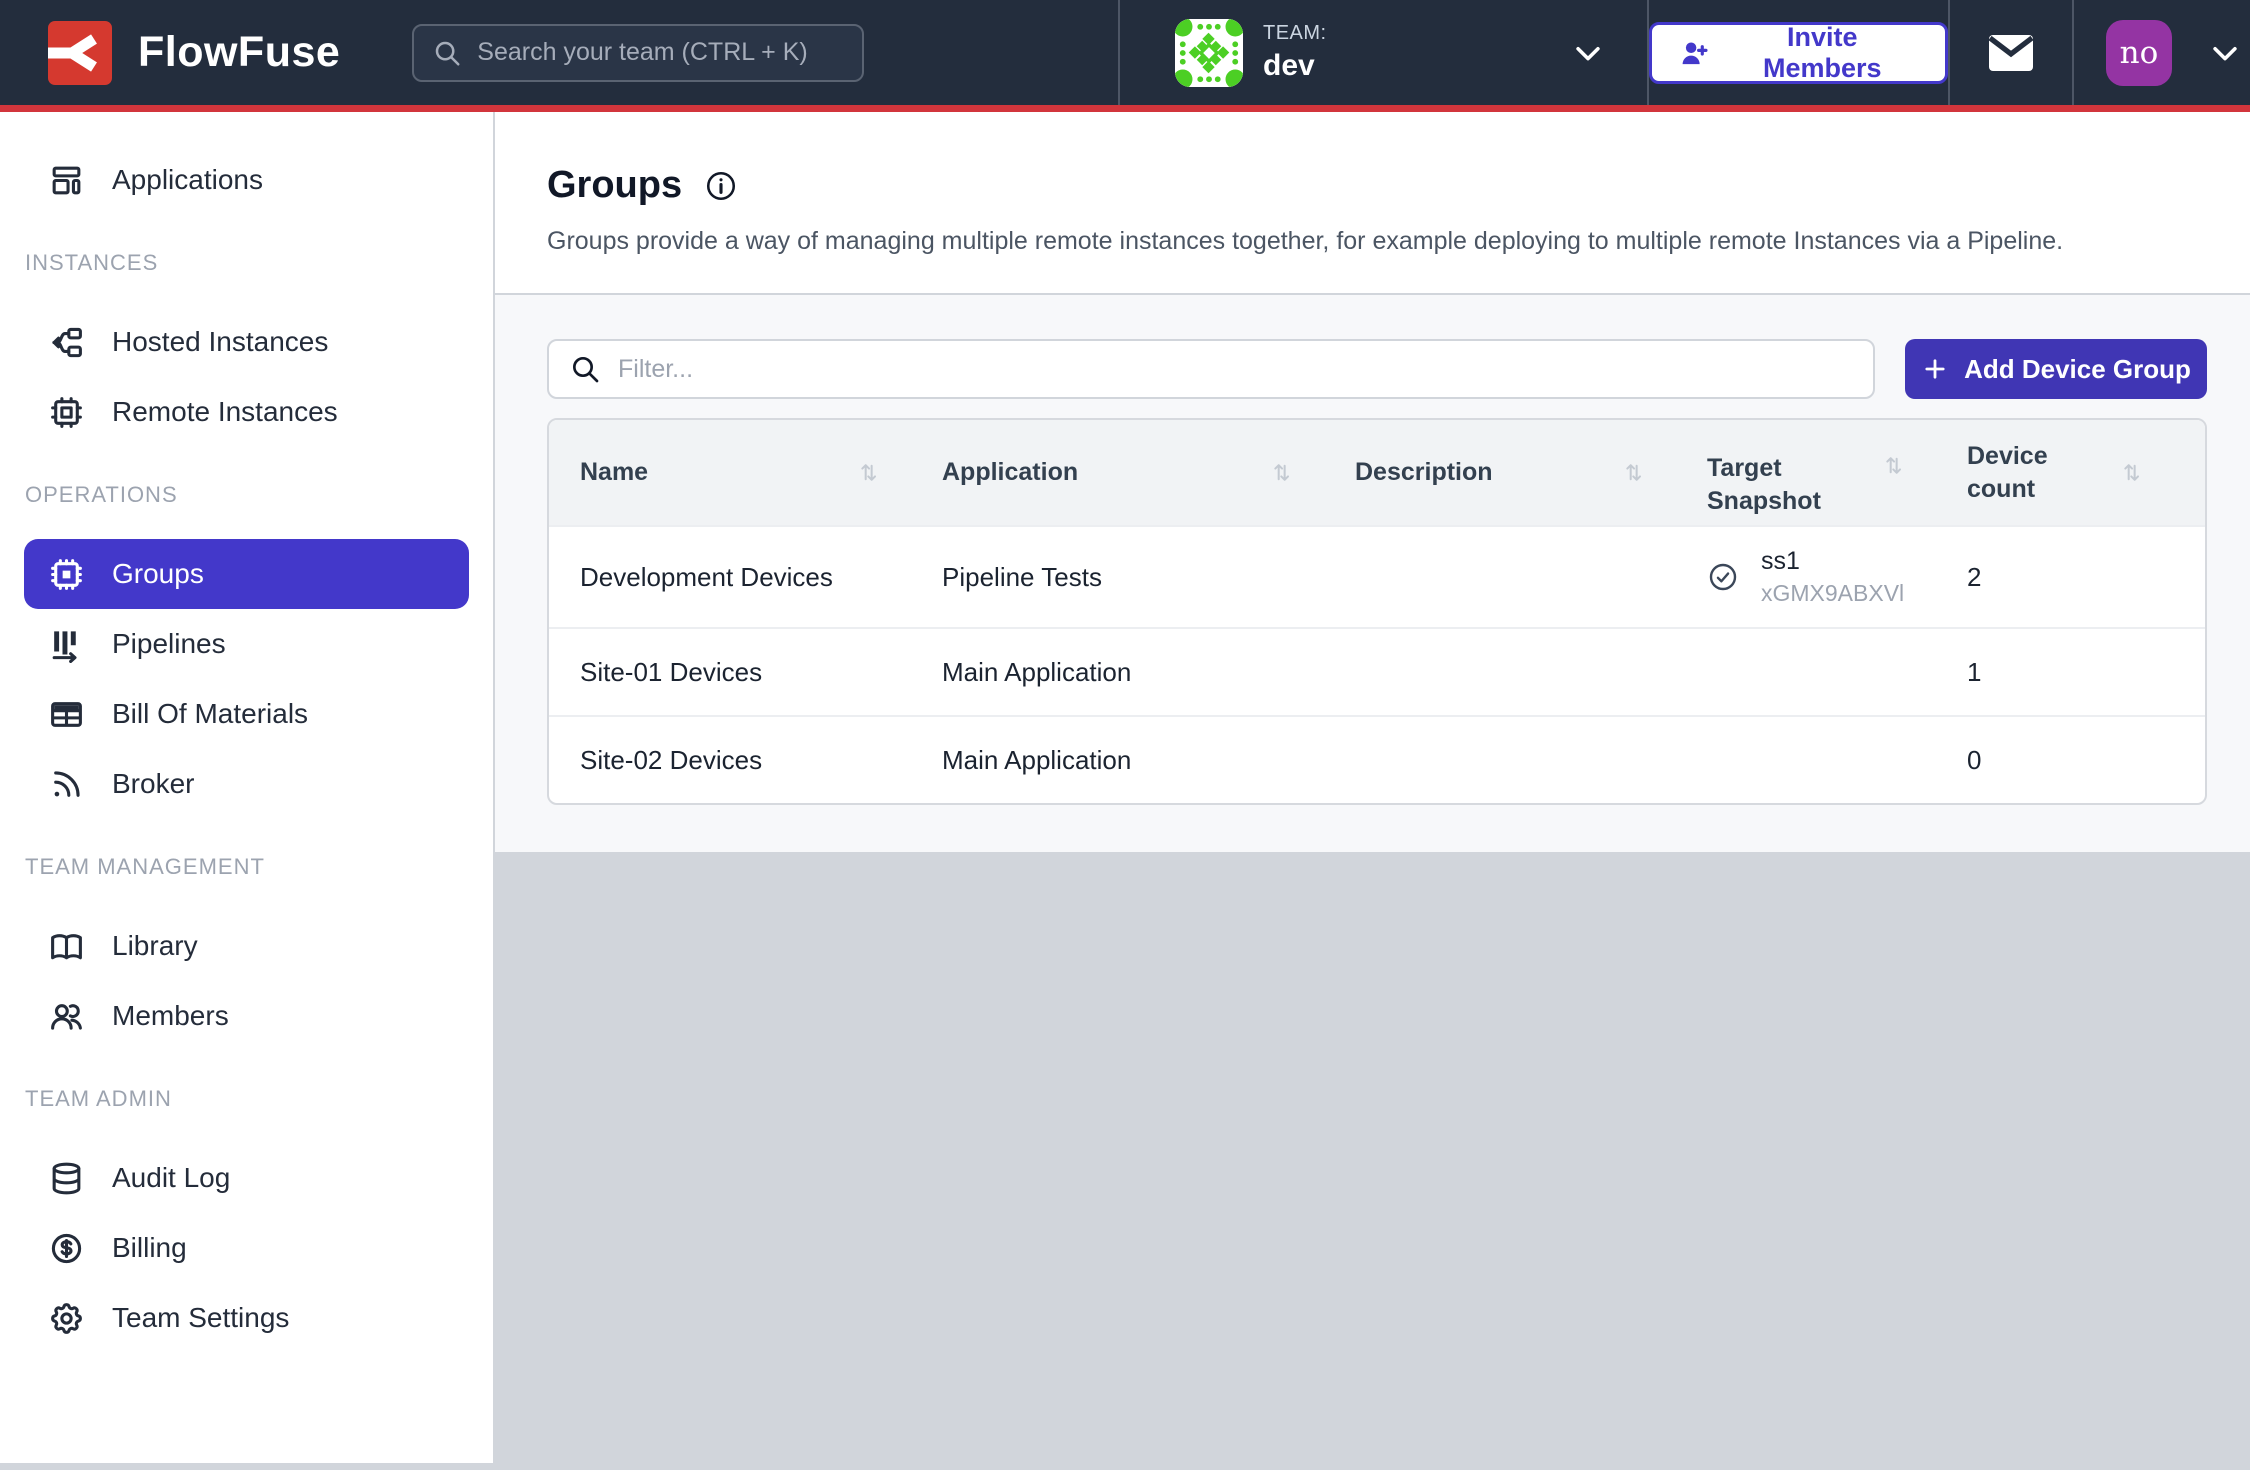  I want to click on group-name: Site-01 Devices, so click(671, 671).